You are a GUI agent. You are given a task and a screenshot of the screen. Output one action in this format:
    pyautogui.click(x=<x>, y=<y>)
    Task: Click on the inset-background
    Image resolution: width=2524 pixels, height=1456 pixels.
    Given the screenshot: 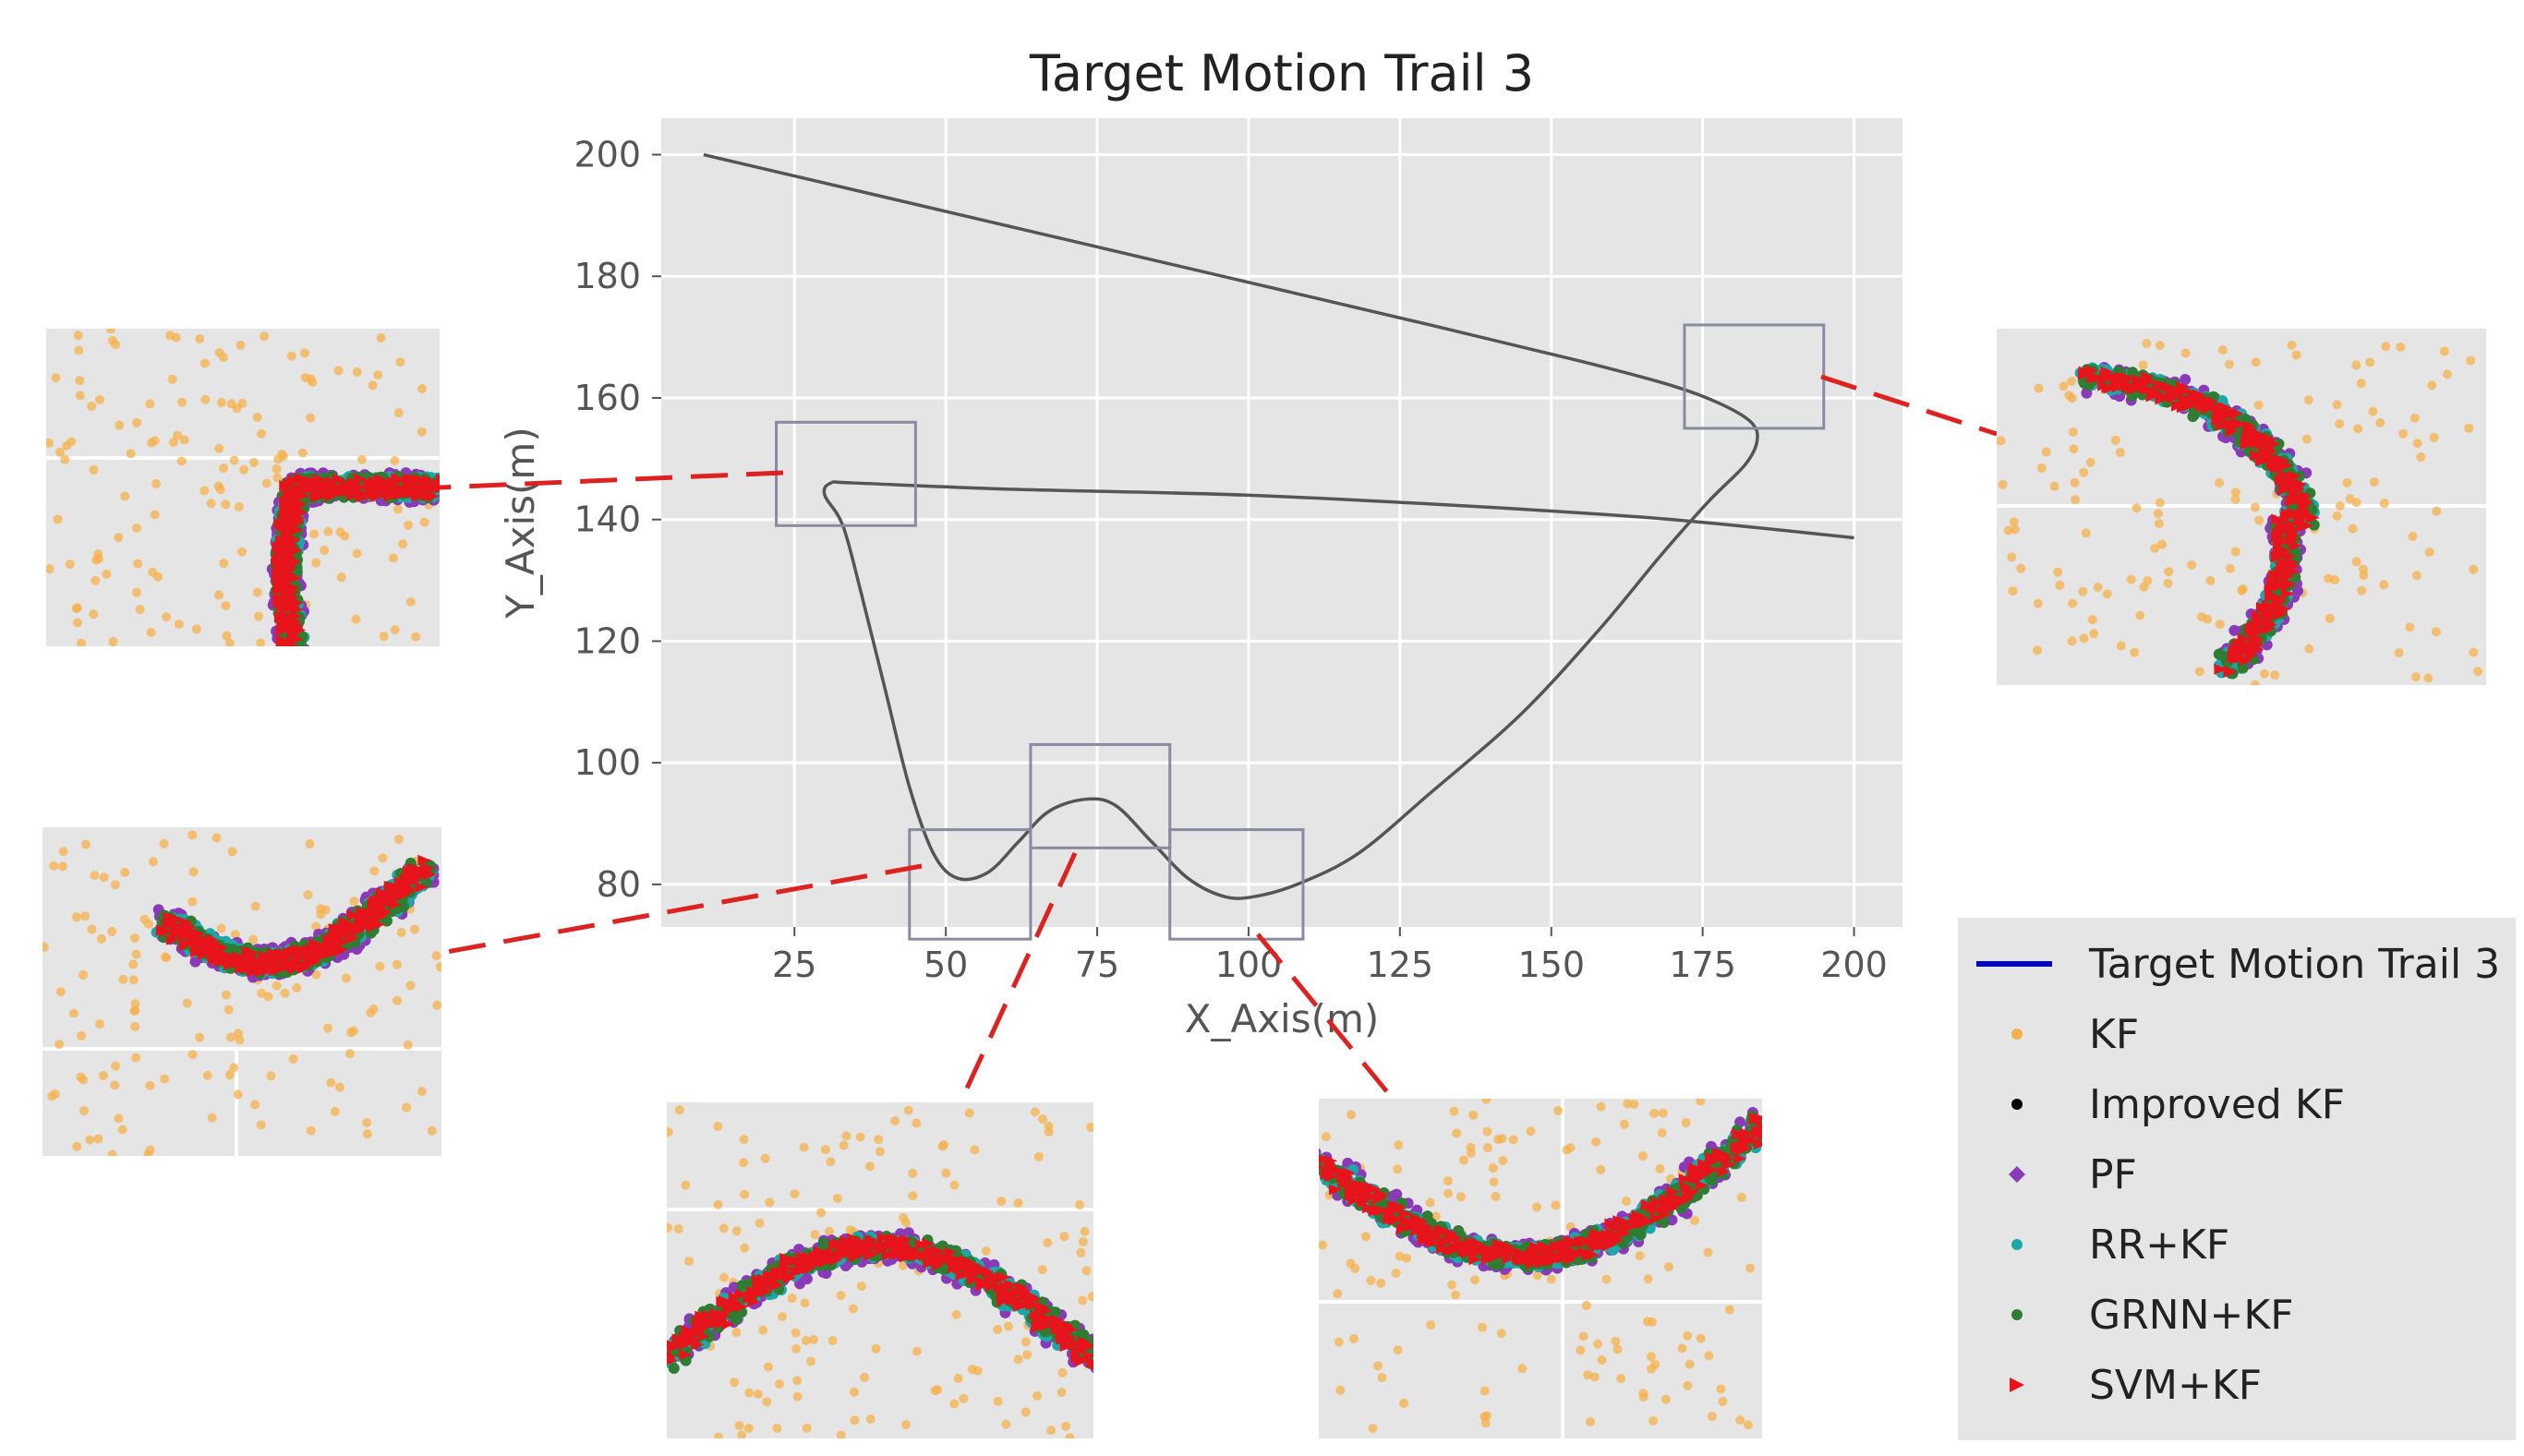 What is the action you would take?
    pyautogui.click(x=242, y=991)
    